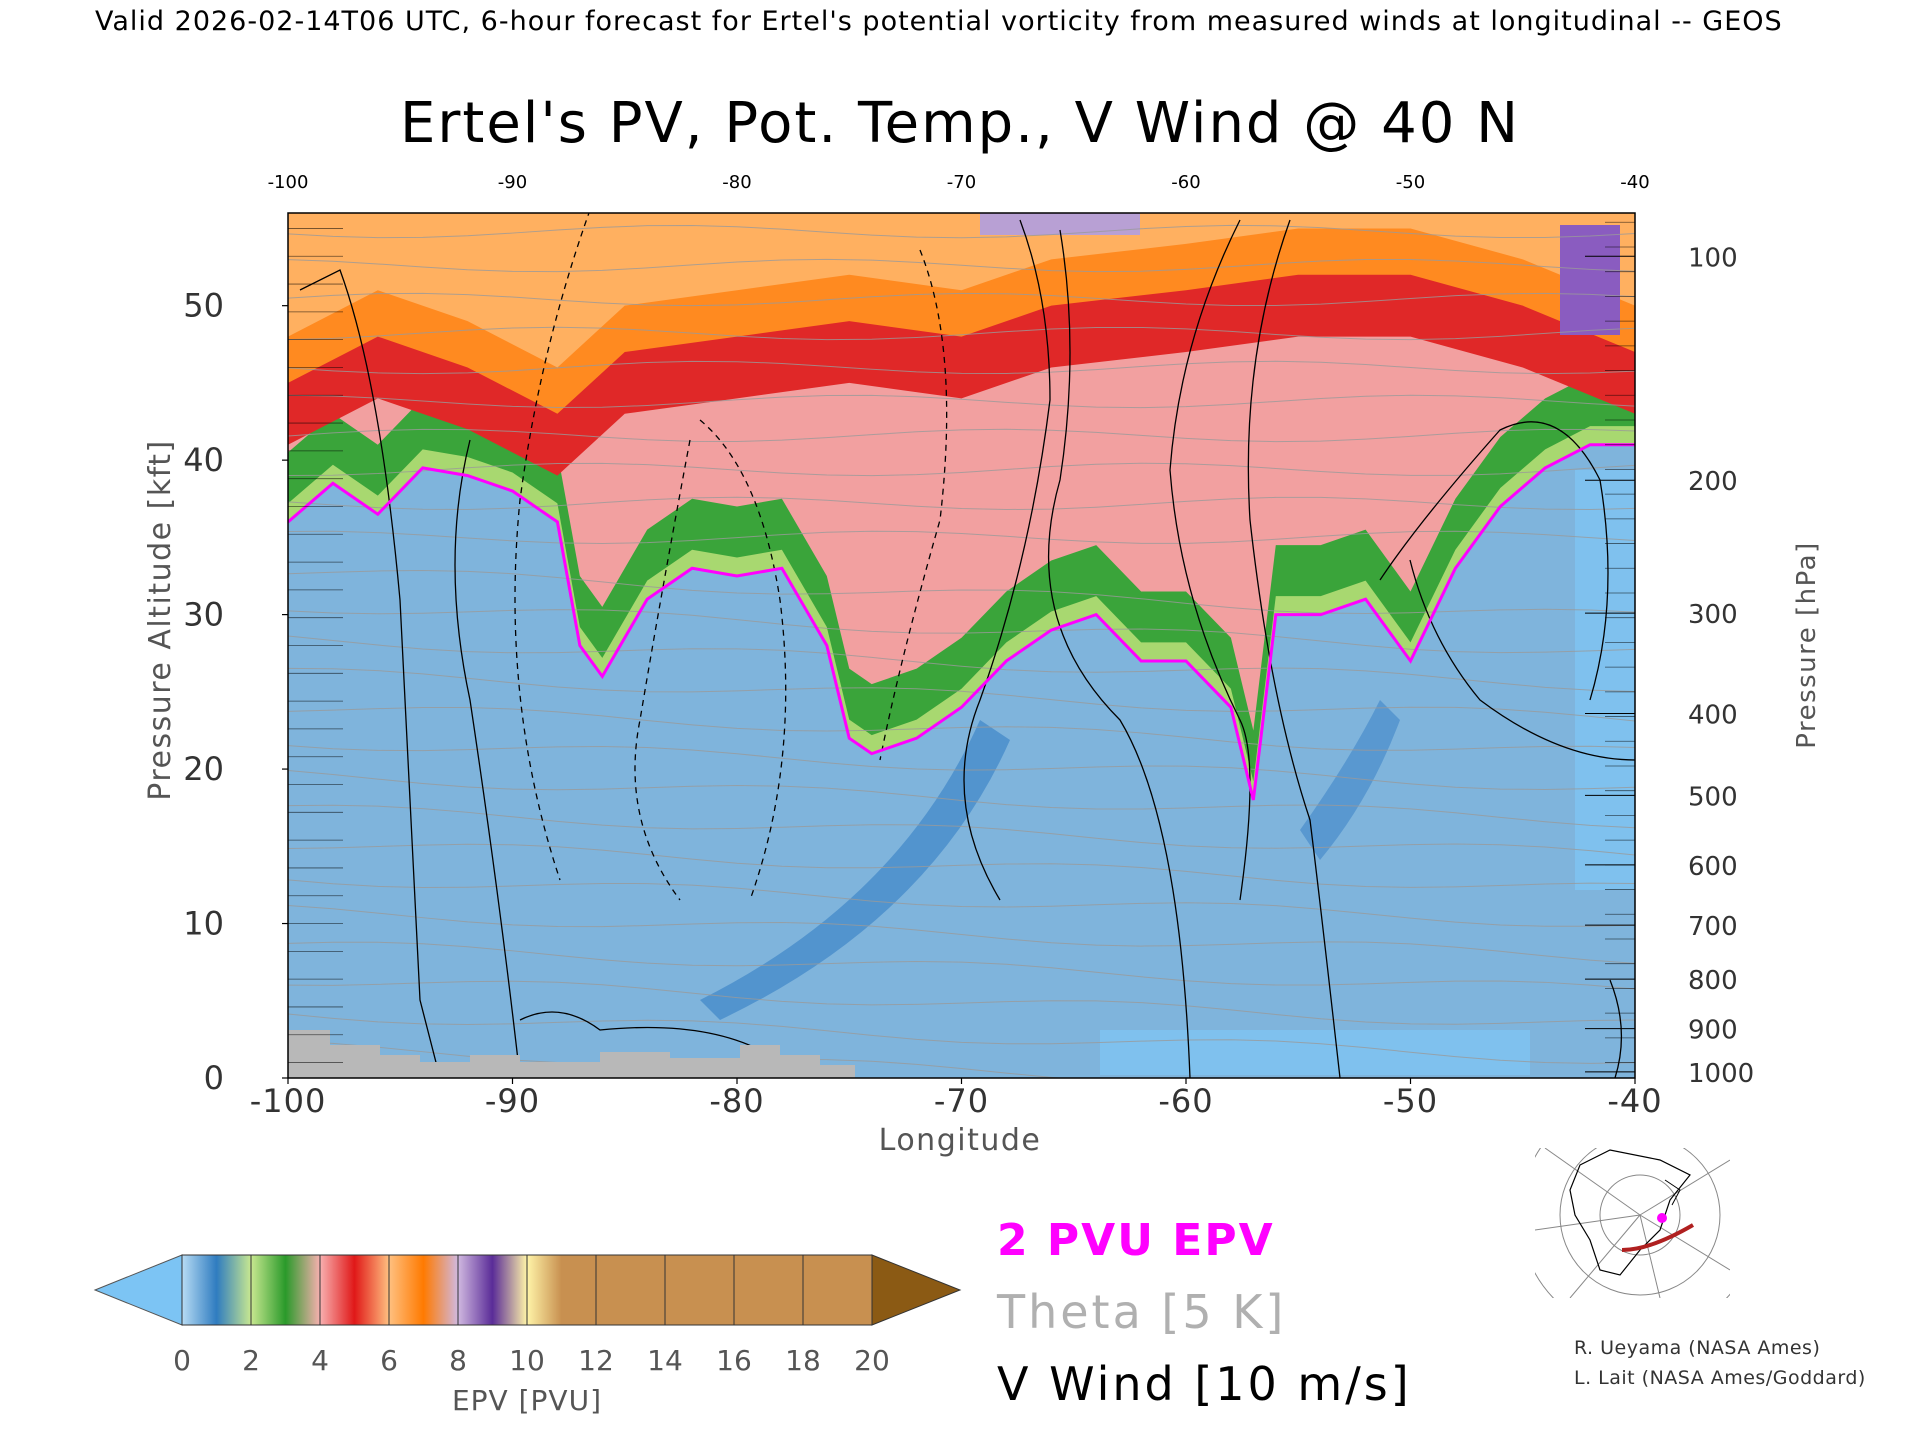 The width and height of the screenshot is (1920, 1440). What do you see at coordinates (527, 1335) in the screenshot?
I see `colorbar: 0 2 4 6 8 10 12 14 16 18 20 EPV [PVU]` at bounding box center [527, 1335].